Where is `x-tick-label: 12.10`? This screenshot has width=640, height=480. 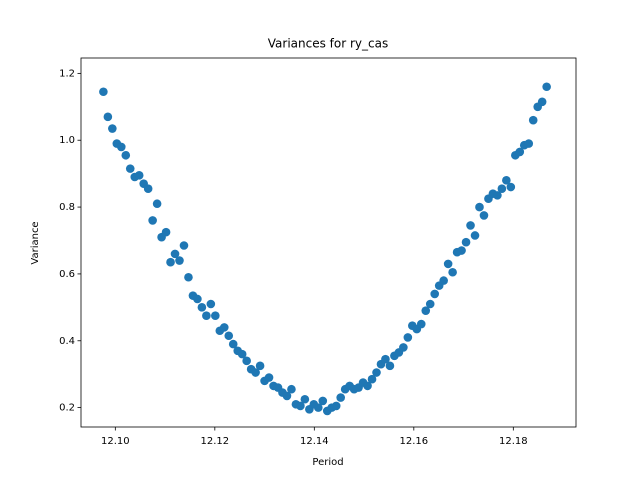
x-tick-label: 12.10 is located at coordinates (115, 441).